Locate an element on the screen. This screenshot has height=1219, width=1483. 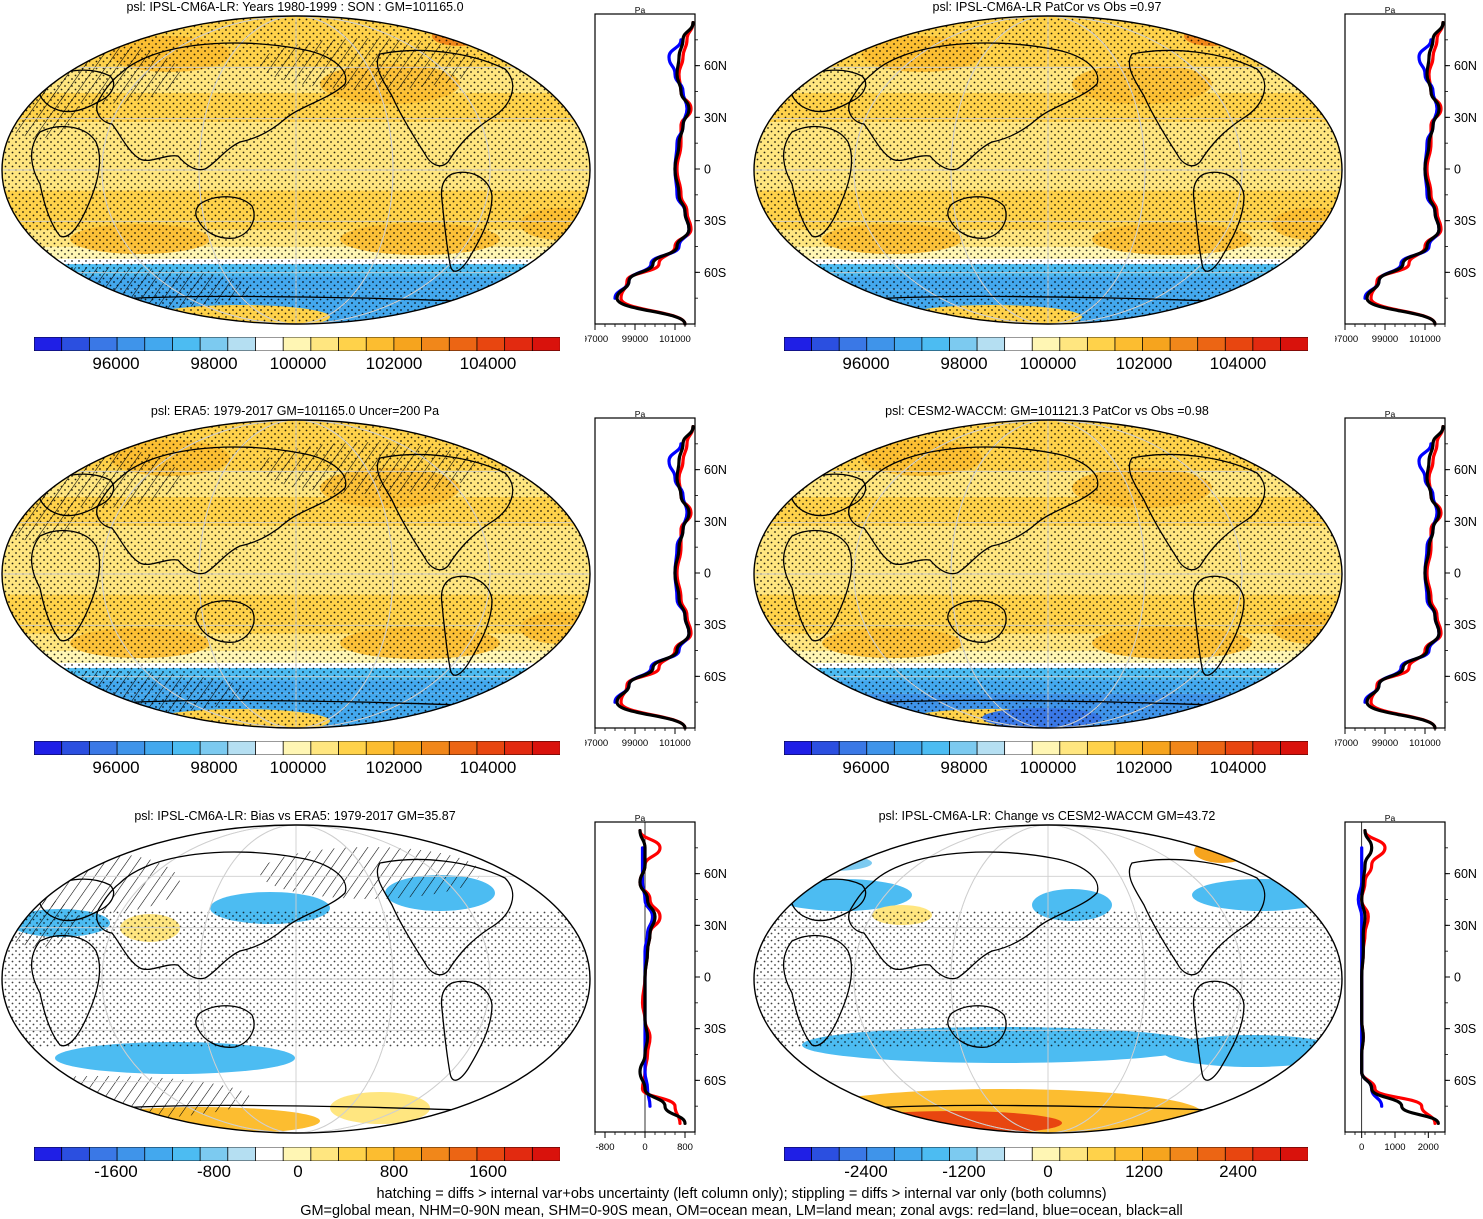
zonal-frame is located at coordinates (1395, 977).